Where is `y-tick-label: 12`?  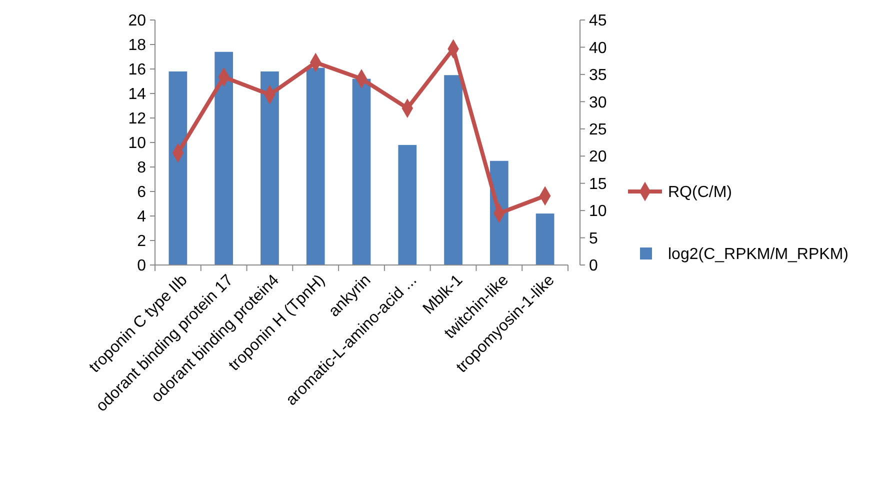
y-tick-label: 12 is located at coordinates (137, 119).